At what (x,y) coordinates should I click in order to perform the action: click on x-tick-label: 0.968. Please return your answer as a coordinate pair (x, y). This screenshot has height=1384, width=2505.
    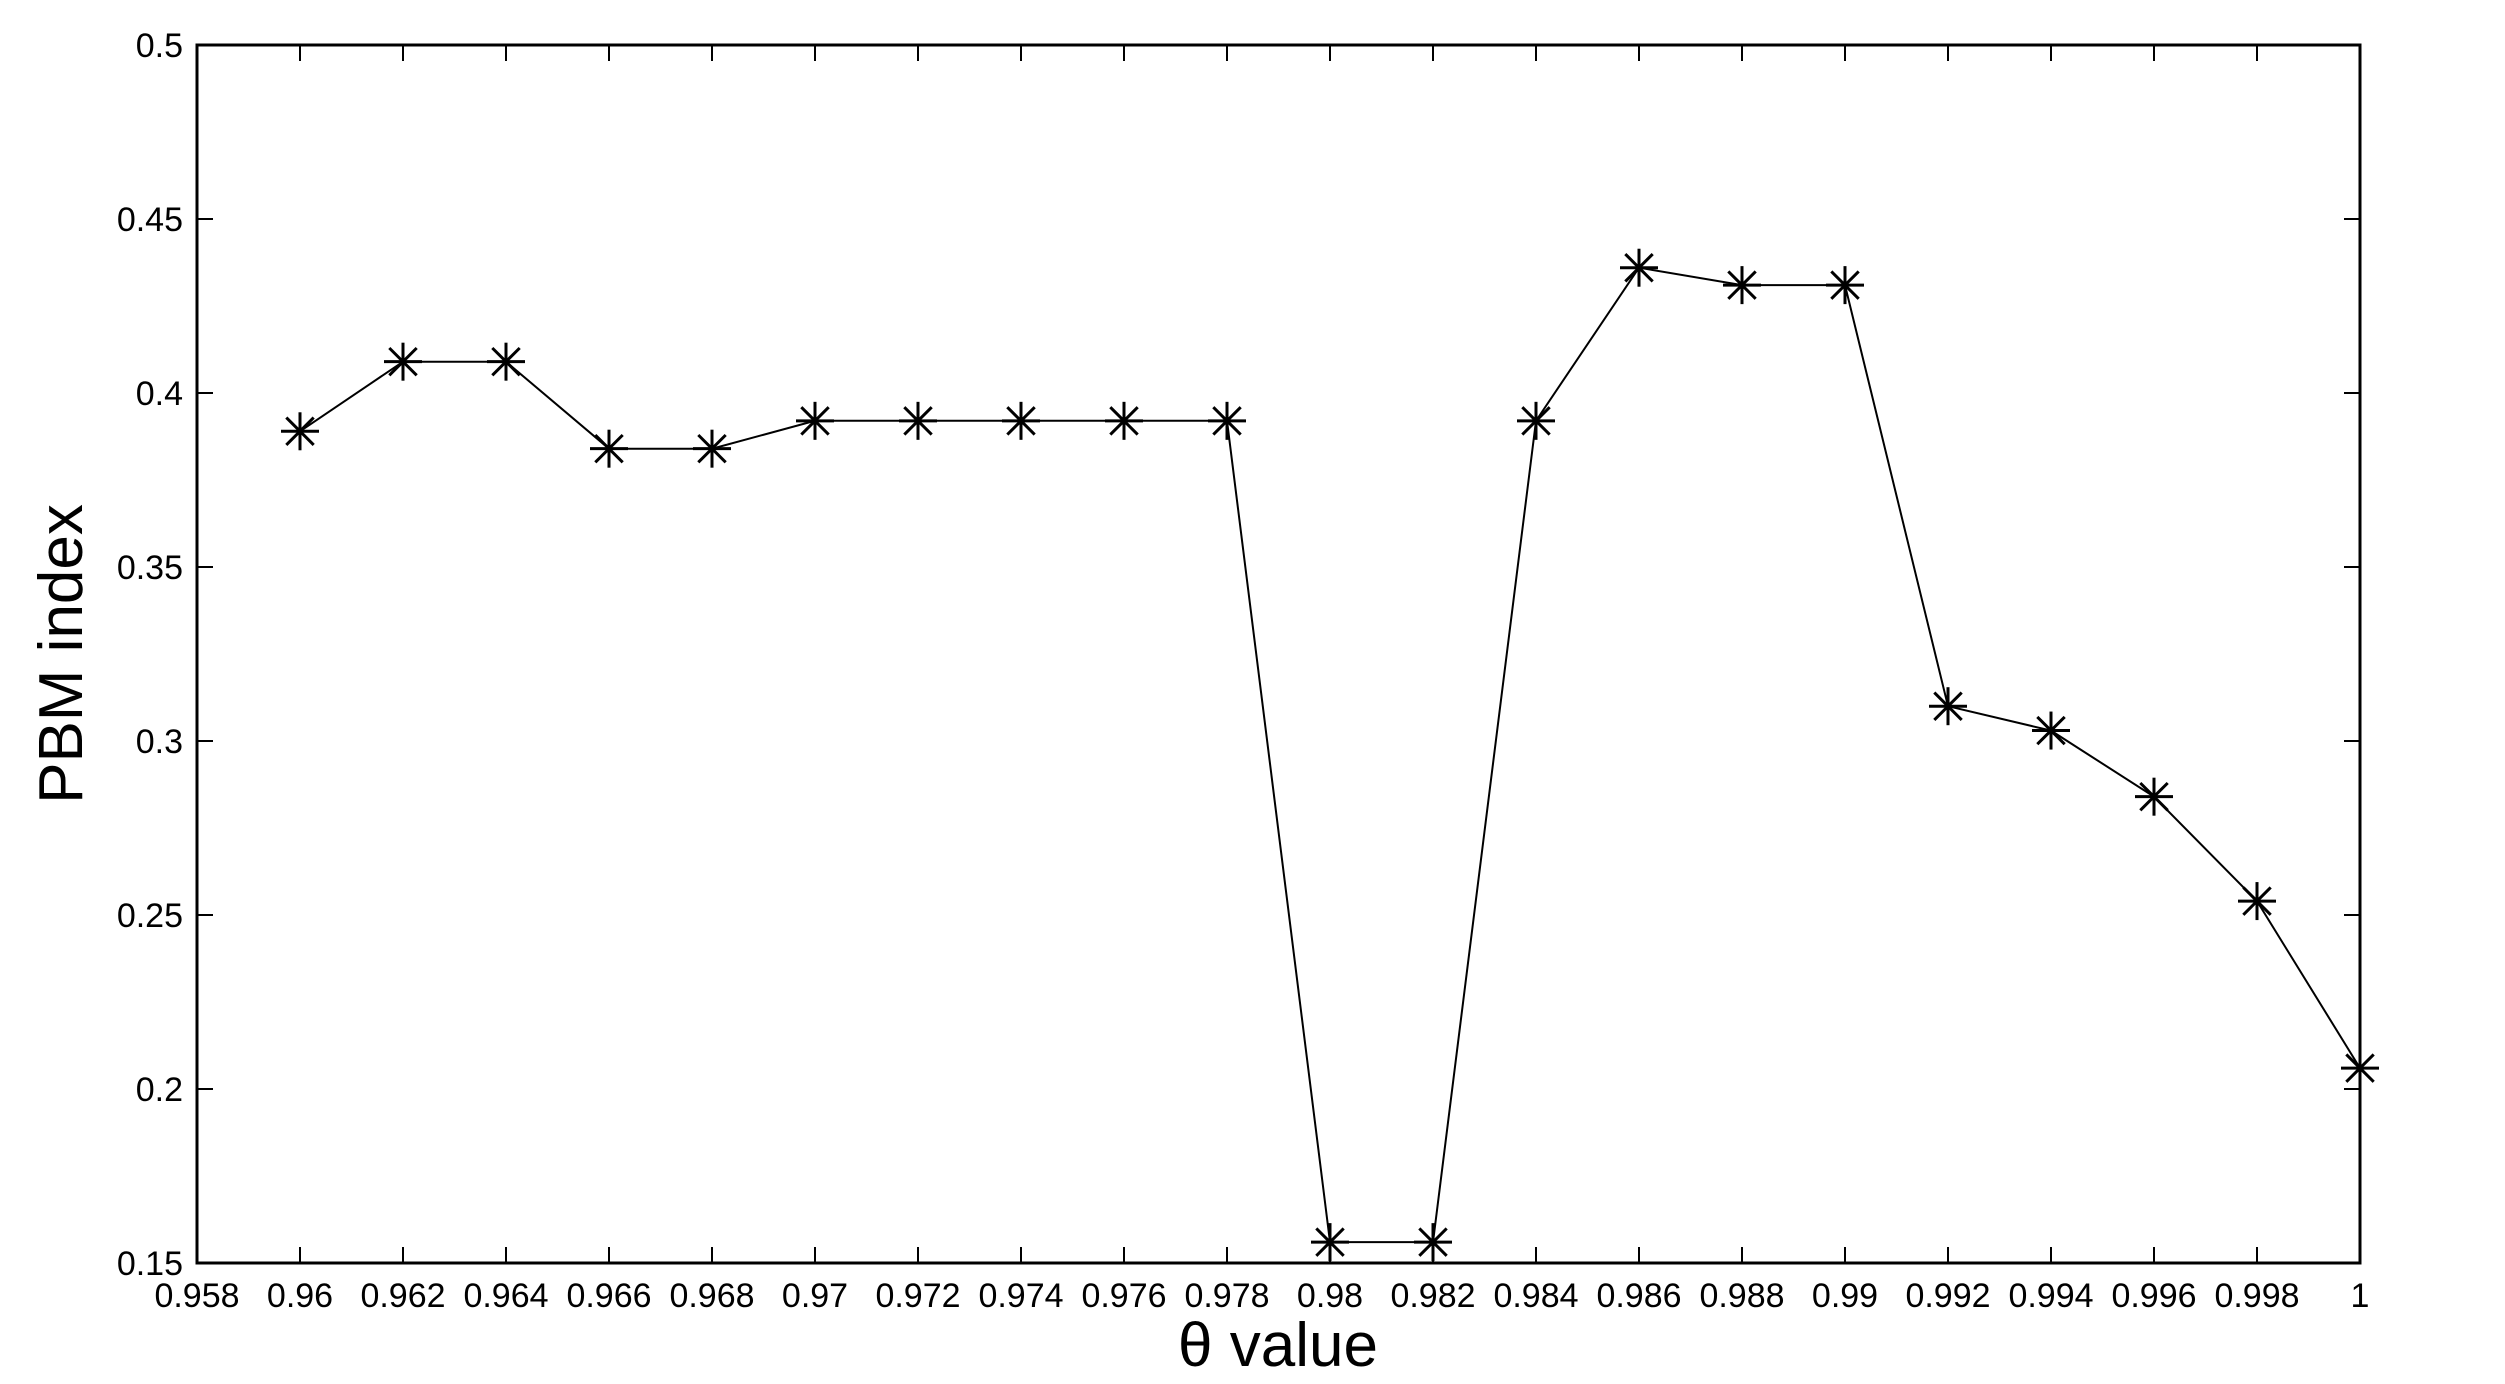
    Looking at the image, I should click on (711, 1296).